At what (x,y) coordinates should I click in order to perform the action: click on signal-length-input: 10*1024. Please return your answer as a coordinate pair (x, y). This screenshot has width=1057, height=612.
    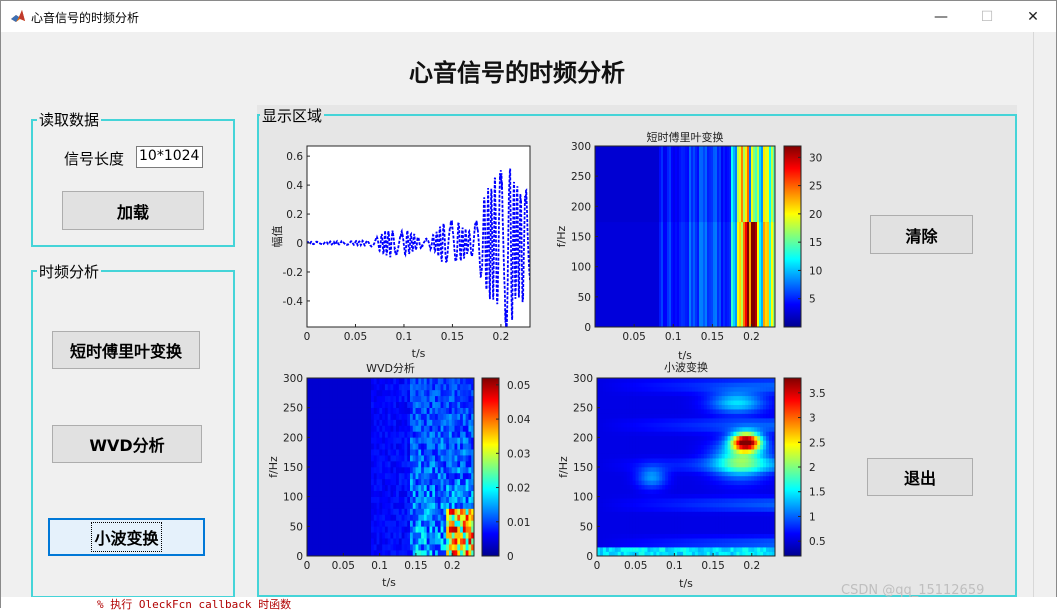
    Looking at the image, I should click on (169, 157).